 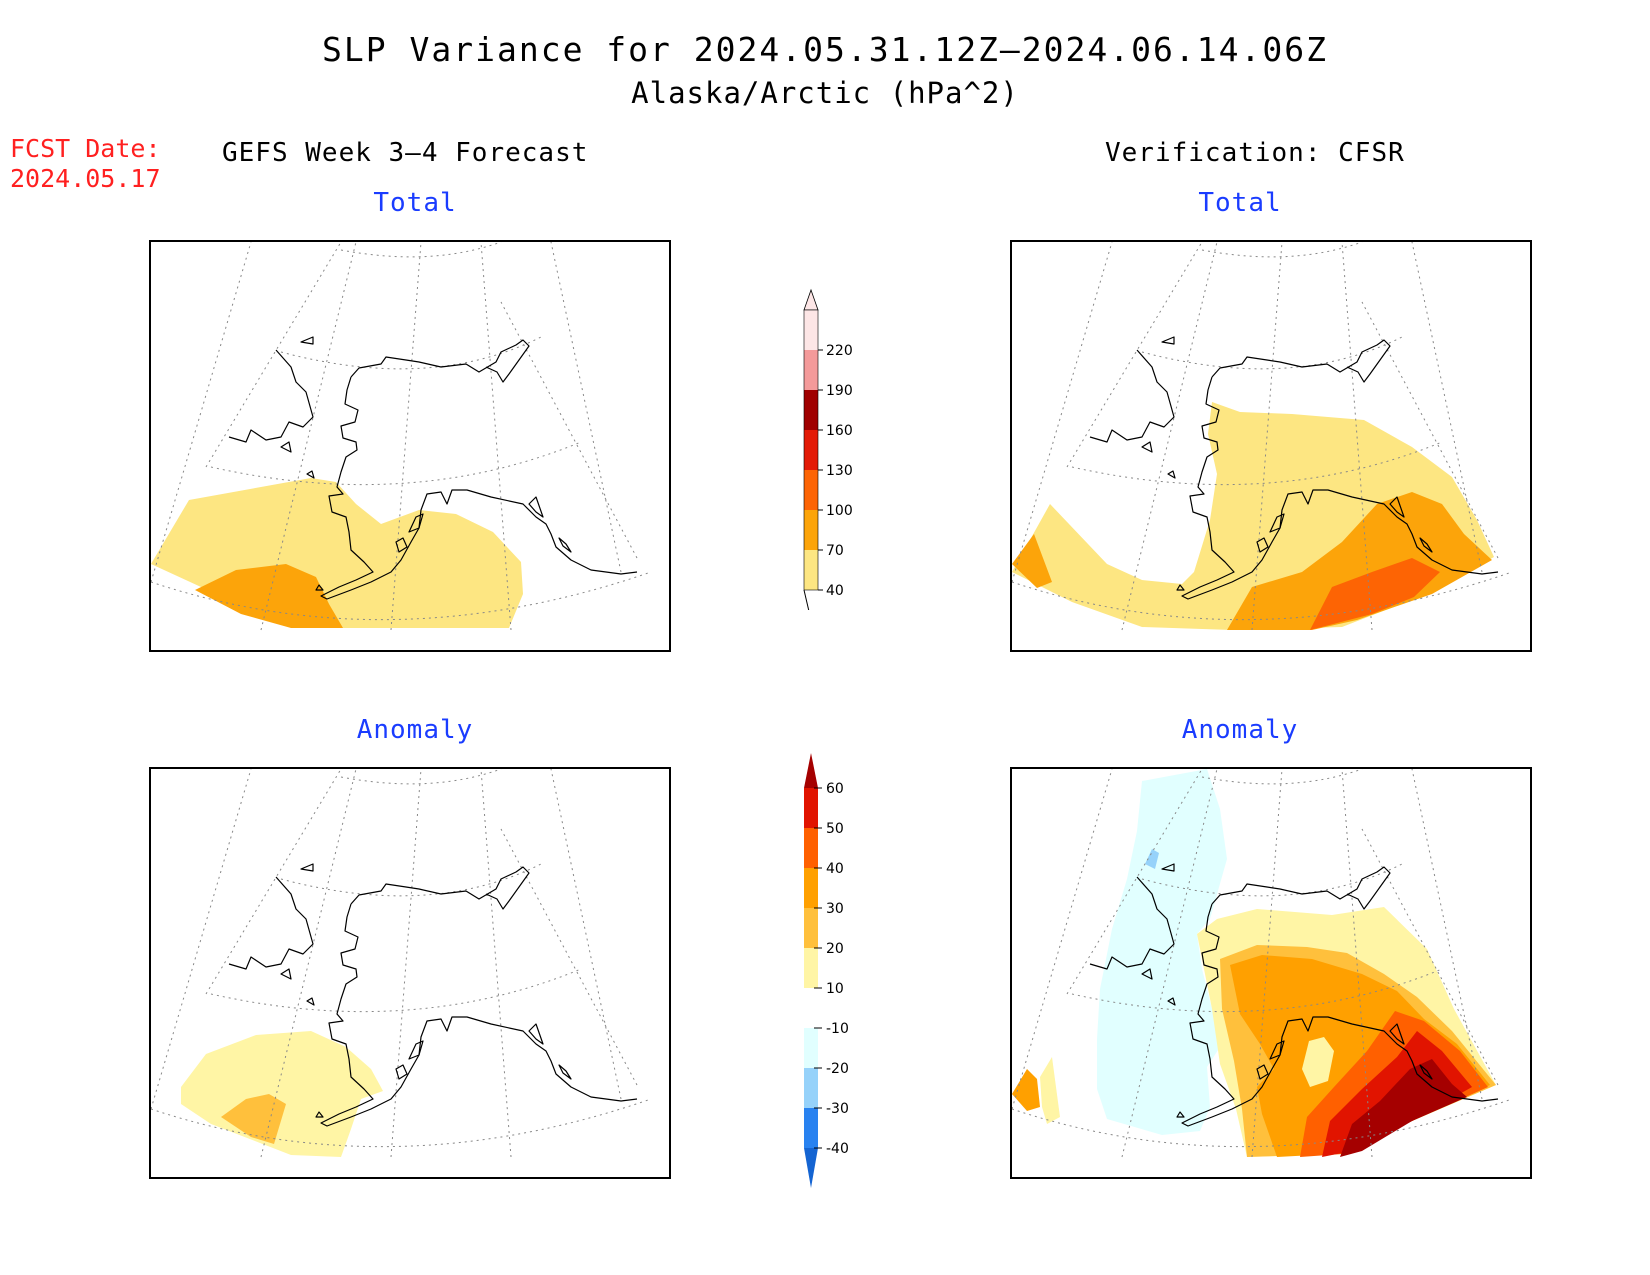 What do you see at coordinates (835, 909) in the screenshot?
I see `colorbar-tick-label: 30` at bounding box center [835, 909].